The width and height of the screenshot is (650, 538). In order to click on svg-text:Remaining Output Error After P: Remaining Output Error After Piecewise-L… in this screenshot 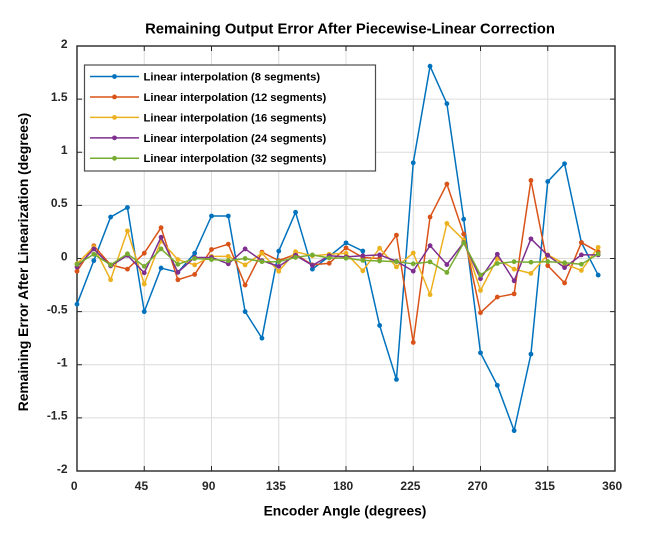, I will do `click(350, 29)`.